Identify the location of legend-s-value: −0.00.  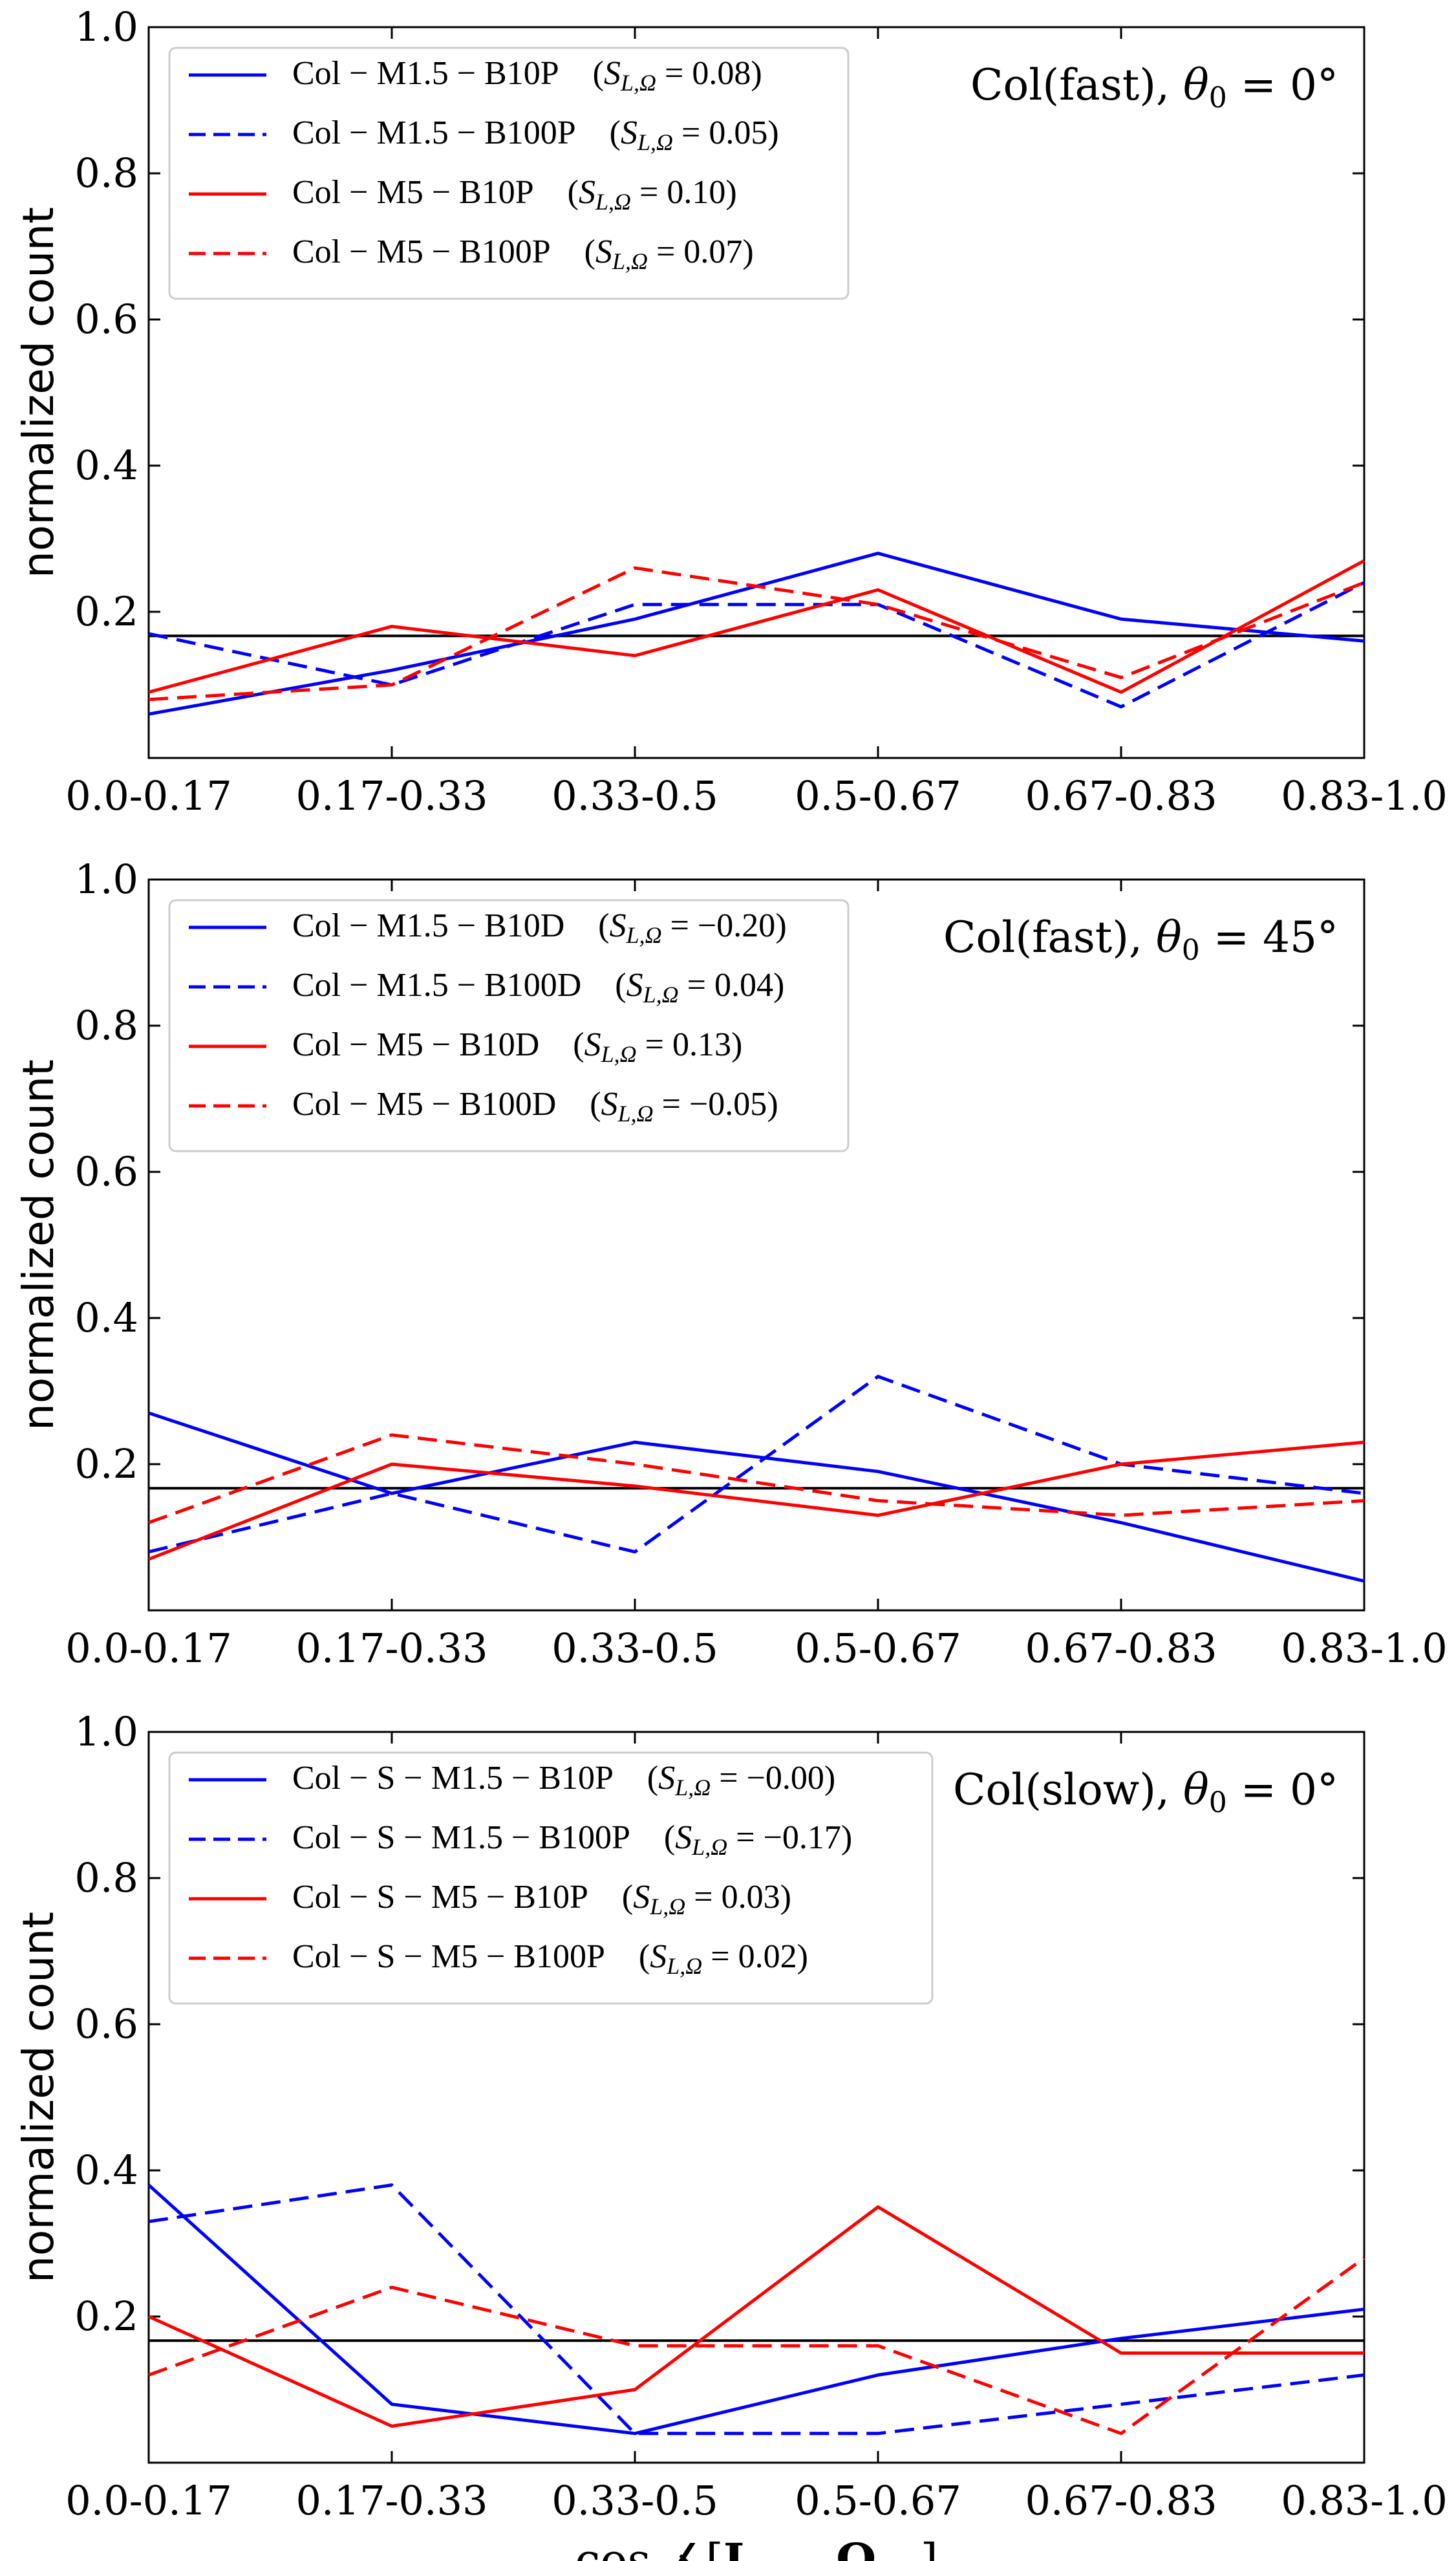
(785, 1778).